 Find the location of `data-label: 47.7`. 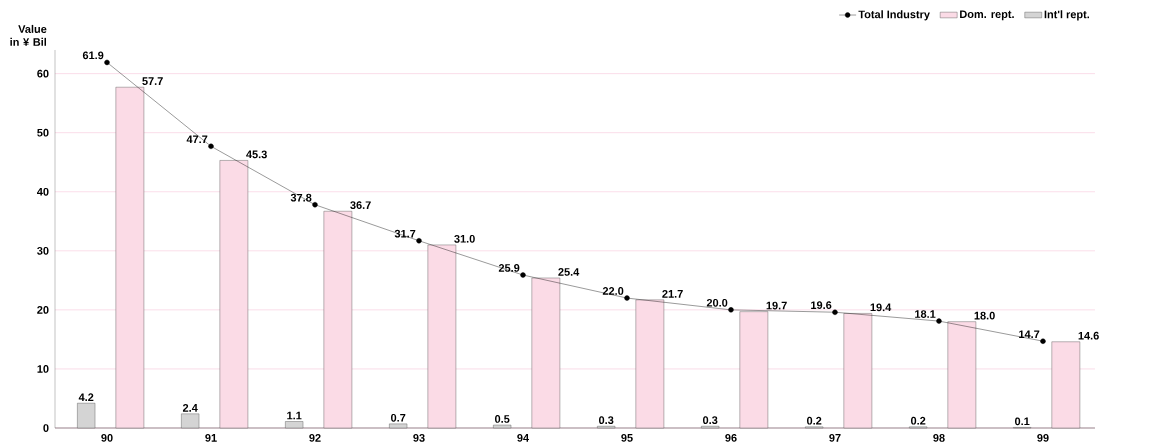

data-label: 47.7 is located at coordinates (197, 139).